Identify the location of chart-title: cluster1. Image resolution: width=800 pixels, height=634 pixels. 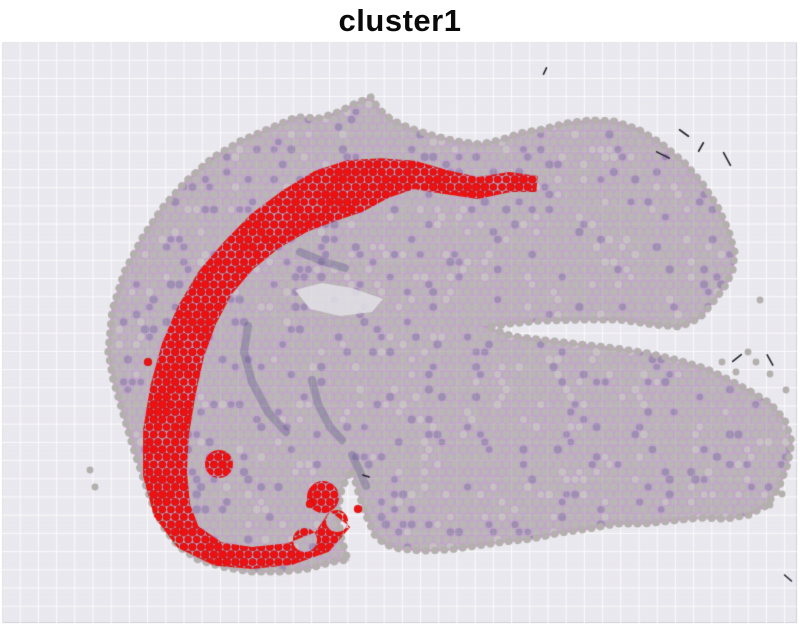
(400, 20).